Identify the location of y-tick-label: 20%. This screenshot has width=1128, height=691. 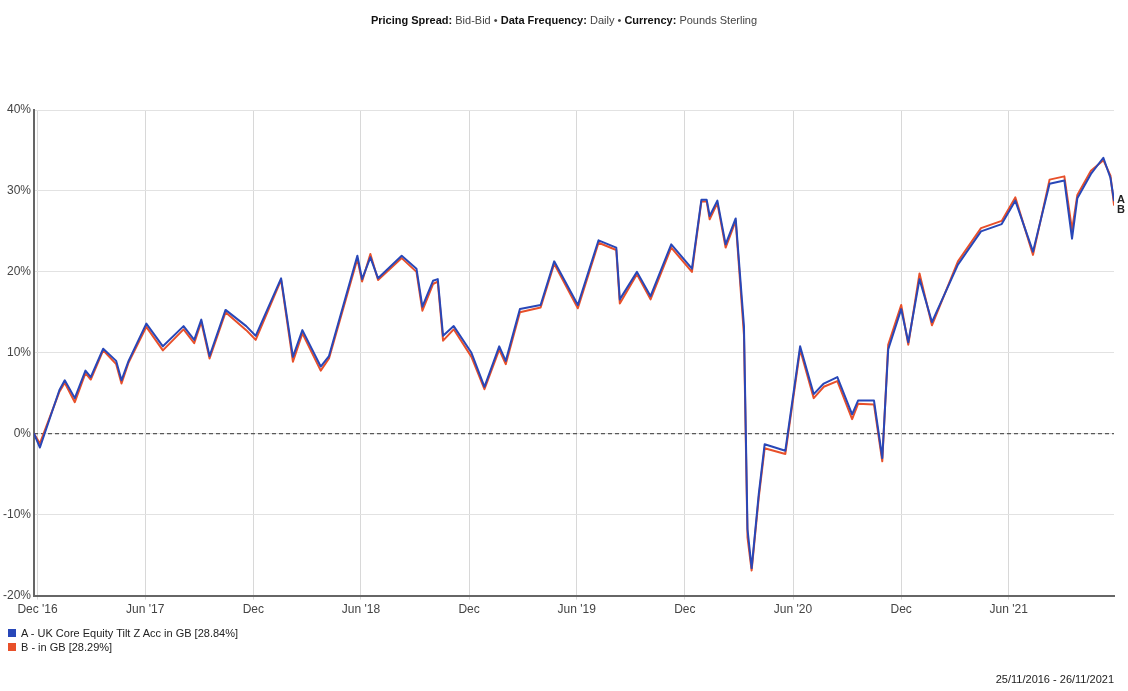
(19, 271).